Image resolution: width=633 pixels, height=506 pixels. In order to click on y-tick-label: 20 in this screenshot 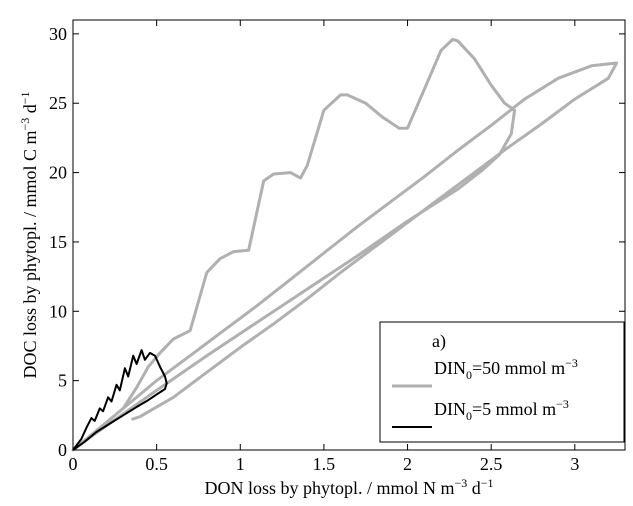, I will do `click(58, 173)`.